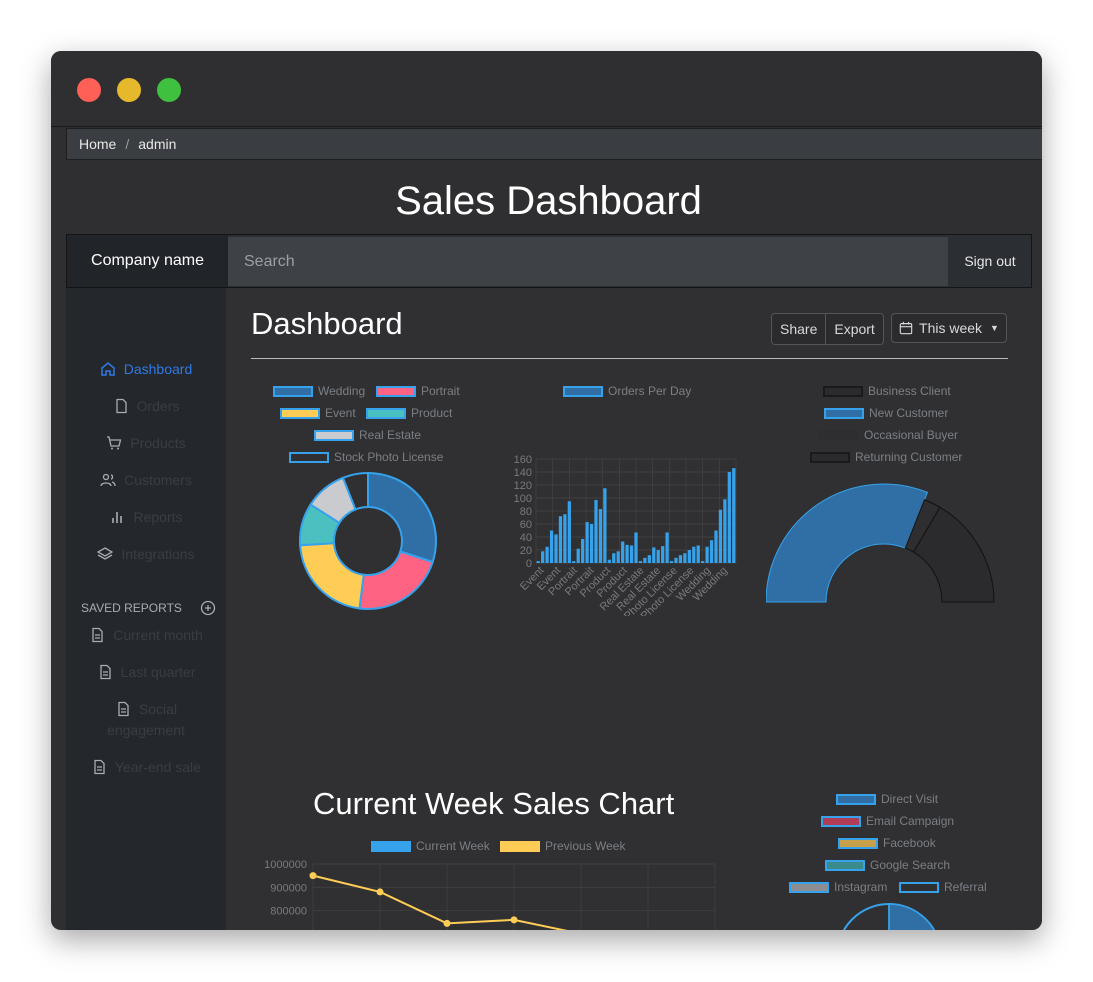 The width and height of the screenshot is (1093, 982). What do you see at coordinates (146, 554) in the screenshot?
I see `sidebar-item-integrations: Integrations` at bounding box center [146, 554].